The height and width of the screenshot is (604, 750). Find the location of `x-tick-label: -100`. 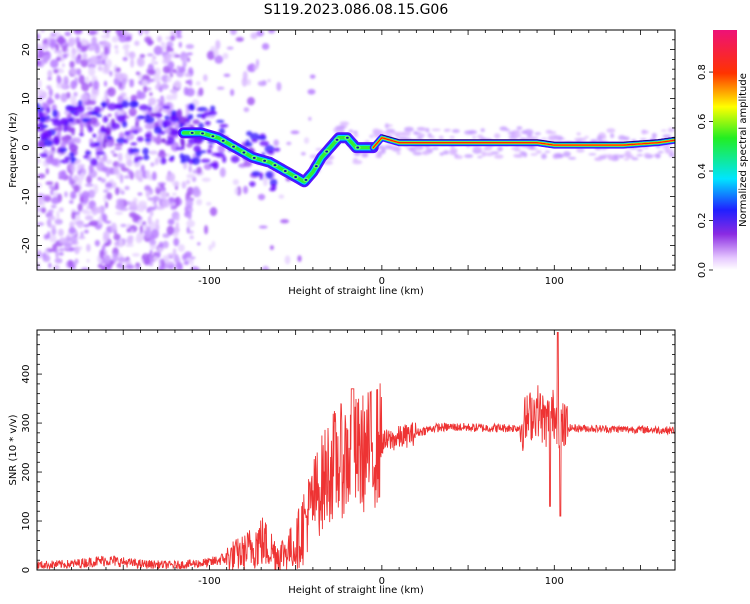

x-tick-label: -100 is located at coordinates (209, 281).